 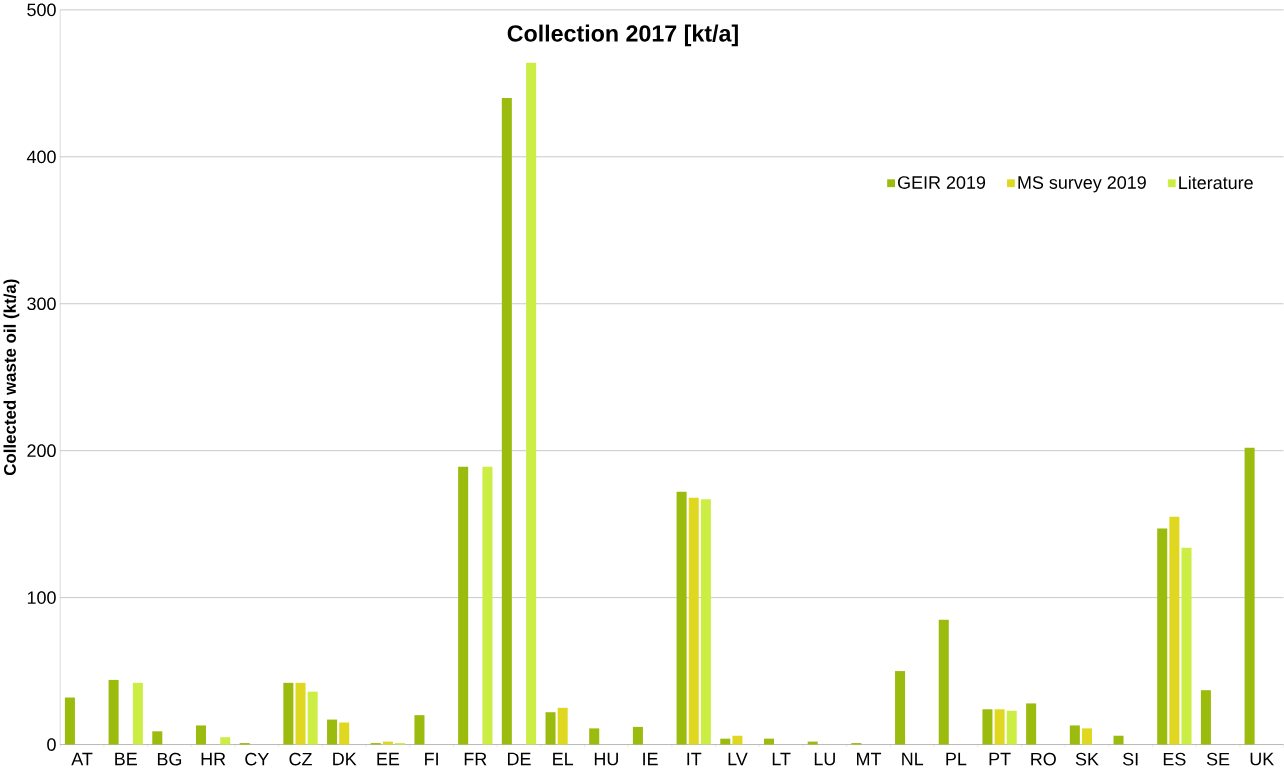 What do you see at coordinates (1043, 759) in the screenshot?
I see `x-tick-label: RO` at bounding box center [1043, 759].